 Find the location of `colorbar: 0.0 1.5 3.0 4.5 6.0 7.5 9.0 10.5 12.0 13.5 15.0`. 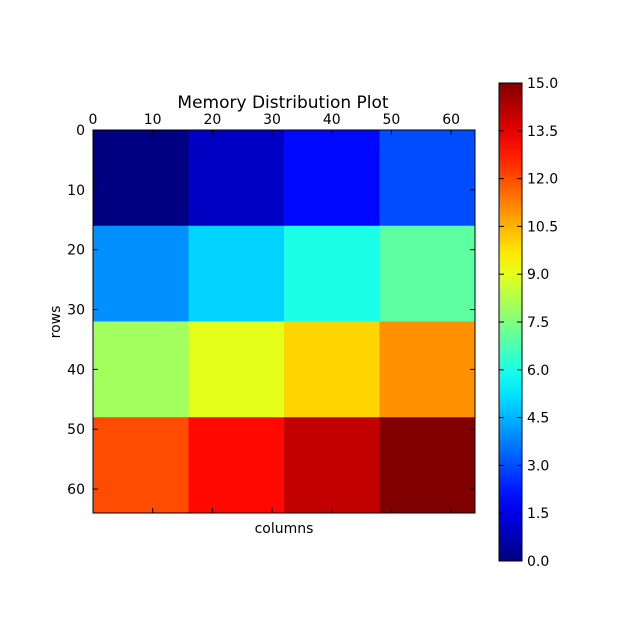

colorbar: 0.0 1.5 3.0 4.5 6.0 7.5 9.0 10.5 12.0 13.5 15.0 is located at coordinates (528, 323).